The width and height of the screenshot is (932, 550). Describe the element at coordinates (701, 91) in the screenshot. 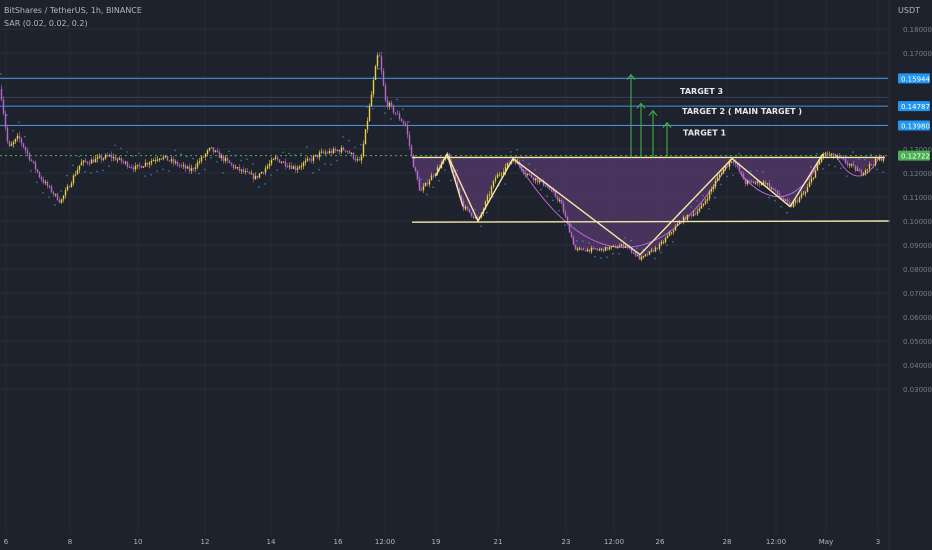

I see `annotation-label: TARGET 3` at that location.